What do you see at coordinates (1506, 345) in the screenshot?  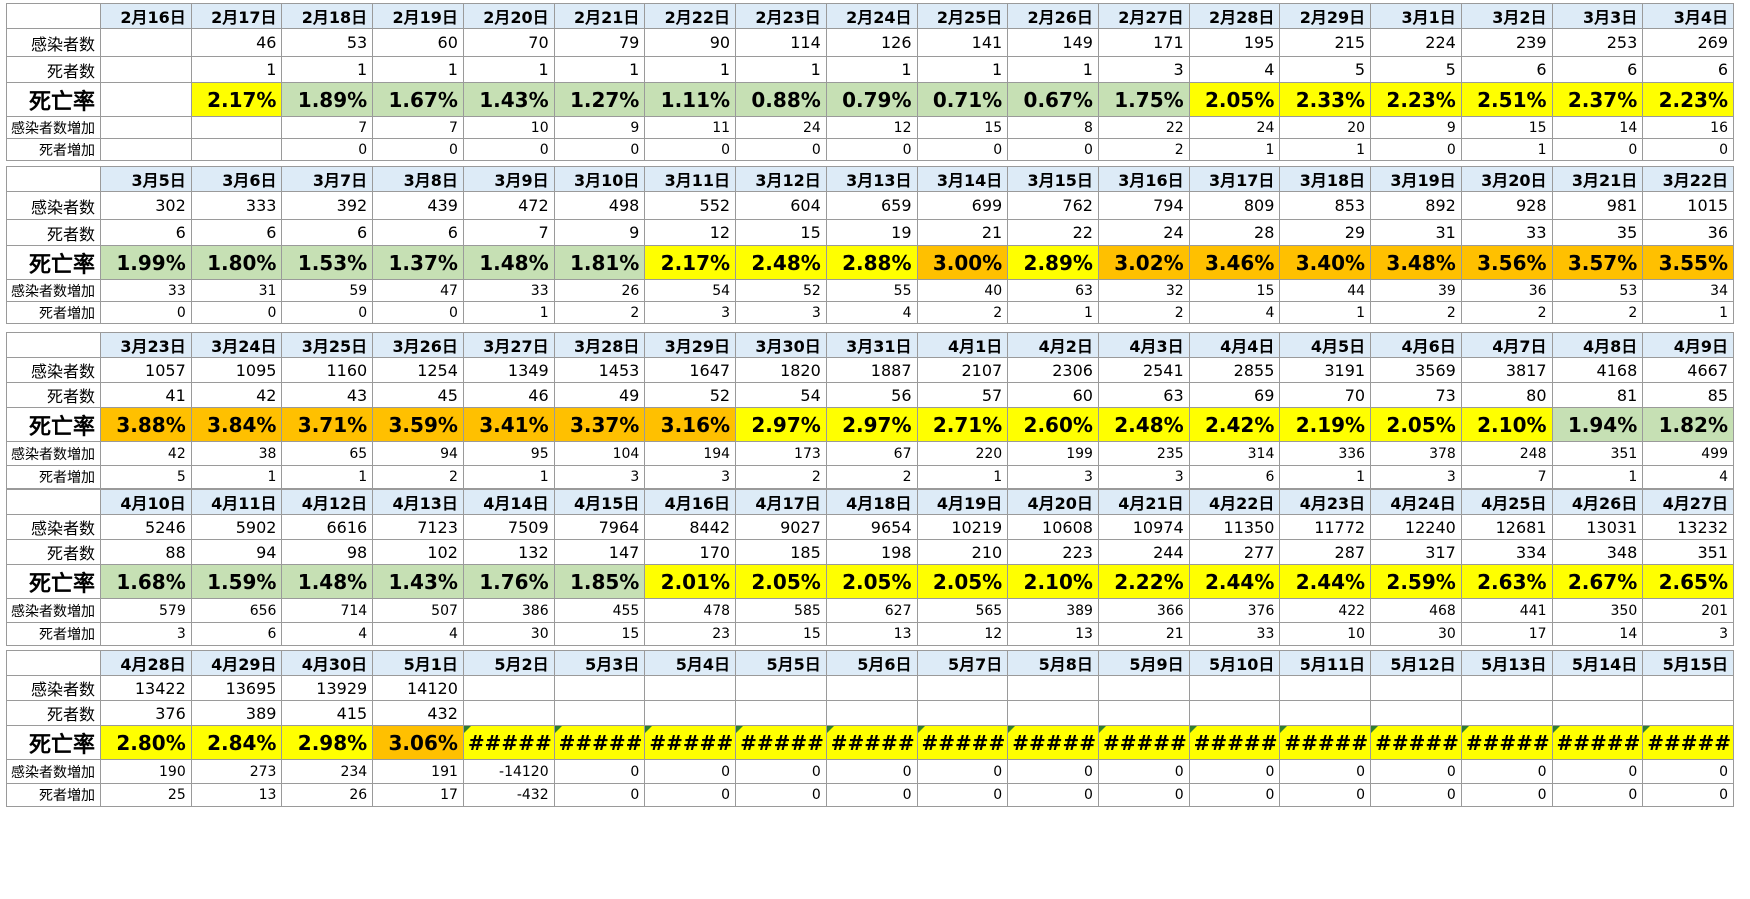 I see `date-header-cell: 4月7日` at bounding box center [1506, 345].